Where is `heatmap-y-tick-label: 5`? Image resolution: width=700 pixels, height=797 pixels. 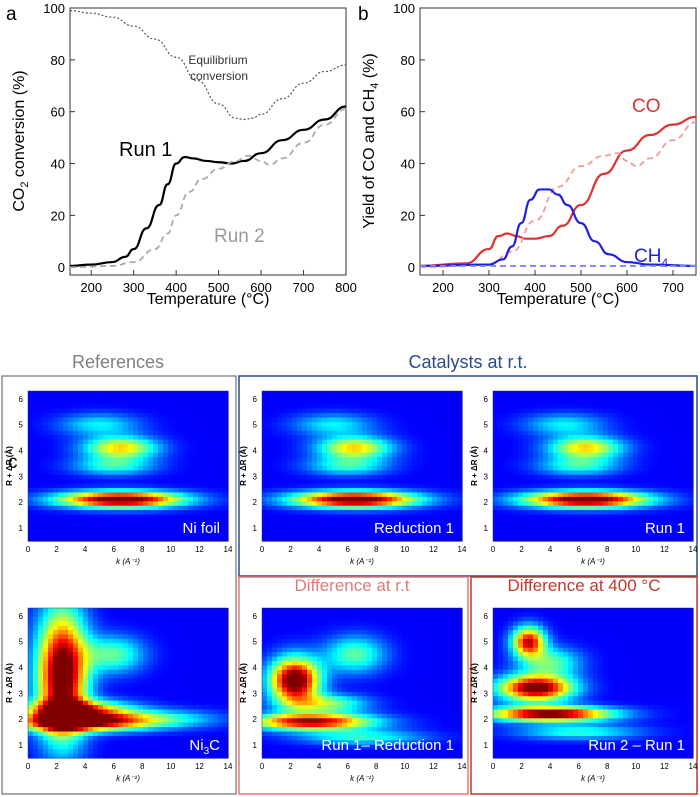
heatmap-y-tick-label: 5 is located at coordinates (21, 425).